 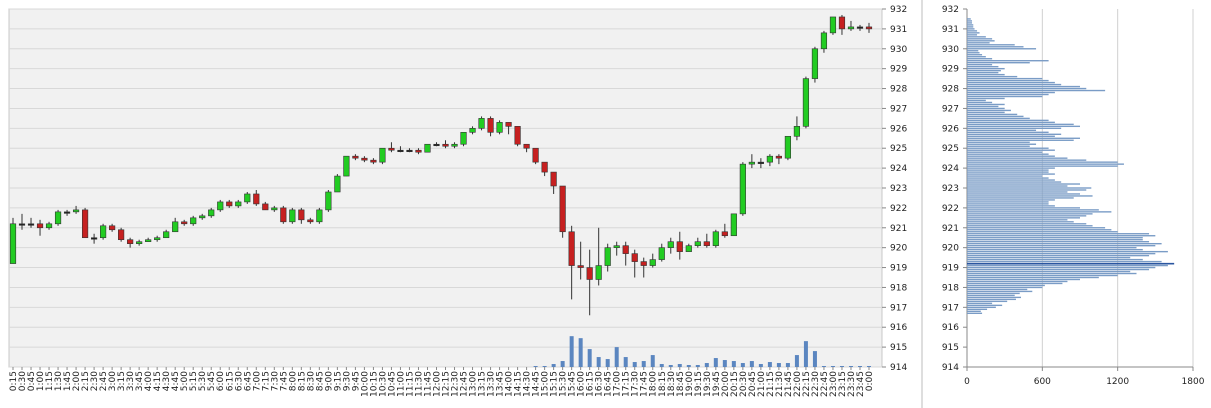 What do you see at coordinates (753, 384) in the screenshot?
I see `x-tick-label: 20:45` at bounding box center [753, 384].